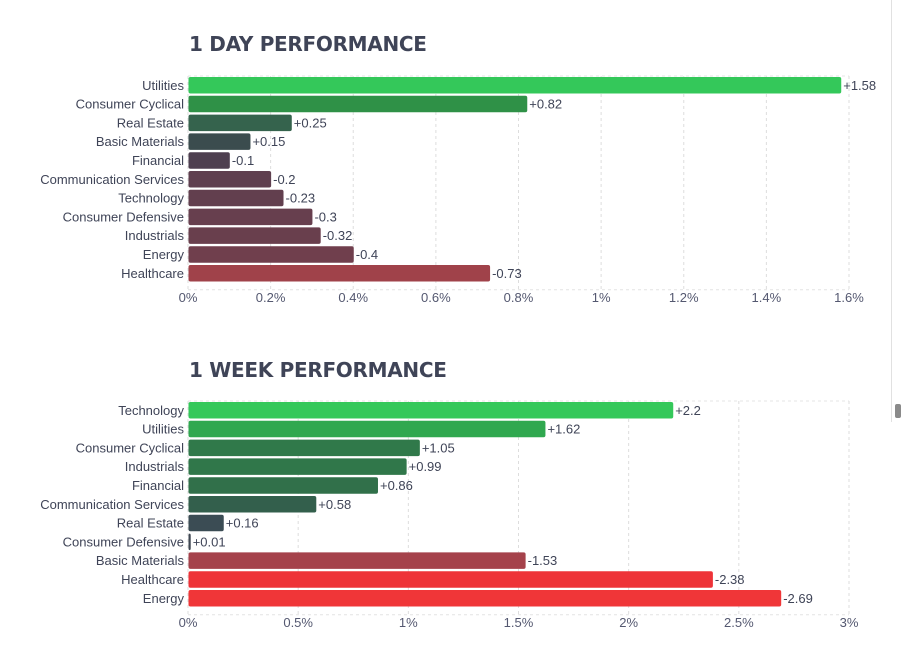 The image size is (902, 649). What do you see at coordinates (563, 429) in the screenshot?
I see `value-label-week-1: +1.62` at bounding box center [563, 429].